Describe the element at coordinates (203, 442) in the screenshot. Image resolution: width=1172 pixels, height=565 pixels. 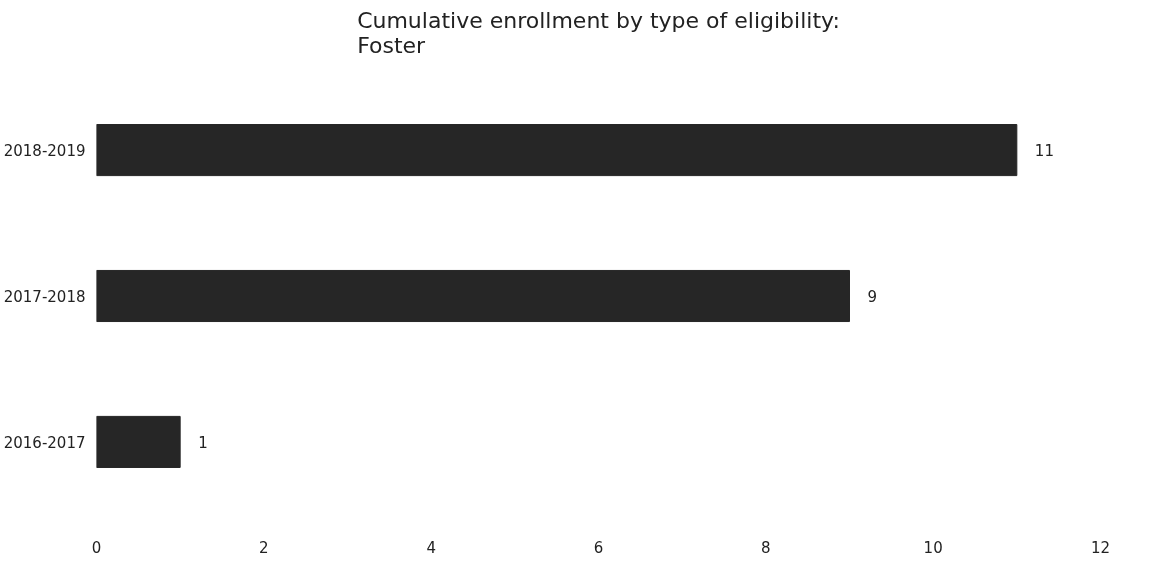
I see `data-label: 1` at that location.